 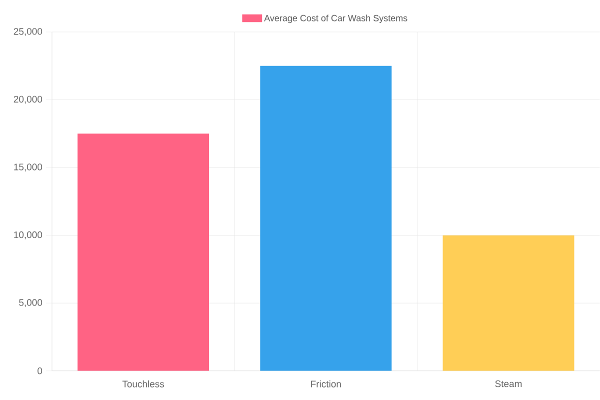 I want to click on y-tick-label: 15,000, so click(x=28, y=168).